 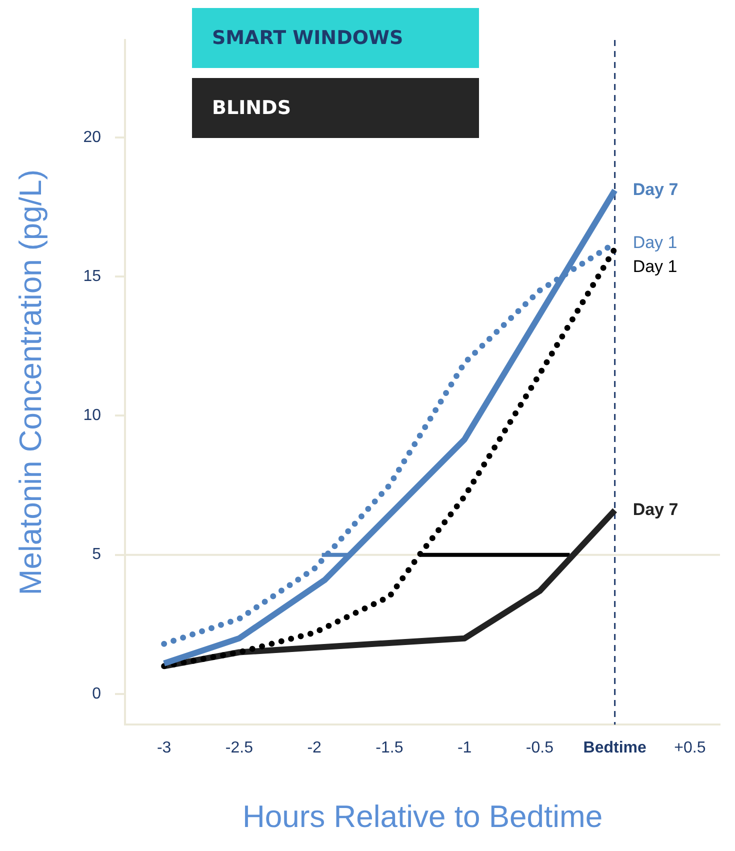 What do you see at coordinates (390, 748) in the screenshot?
I see `x-tick-label: -1.5` at bounding box center [390, 748].